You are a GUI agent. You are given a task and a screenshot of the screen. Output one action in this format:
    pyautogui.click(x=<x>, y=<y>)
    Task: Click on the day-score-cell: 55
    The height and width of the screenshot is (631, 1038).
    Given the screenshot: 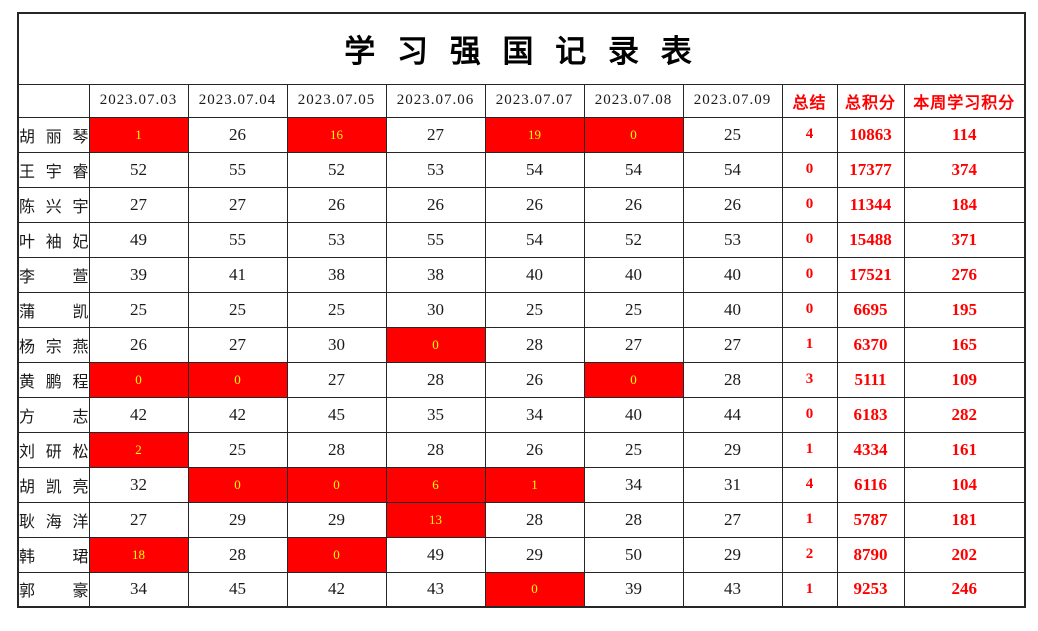 What is the action you would take?
    pyautogui.click(x=435, y=239)
    